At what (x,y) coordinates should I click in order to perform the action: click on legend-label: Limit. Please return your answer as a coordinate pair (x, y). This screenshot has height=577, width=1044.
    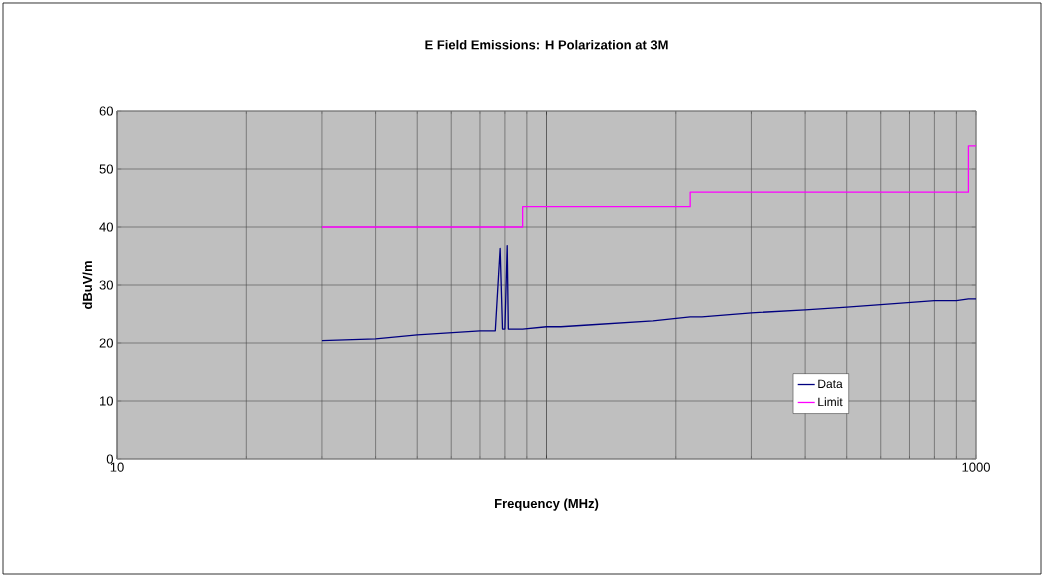
    Looking at the image, I should click on (830, 402).